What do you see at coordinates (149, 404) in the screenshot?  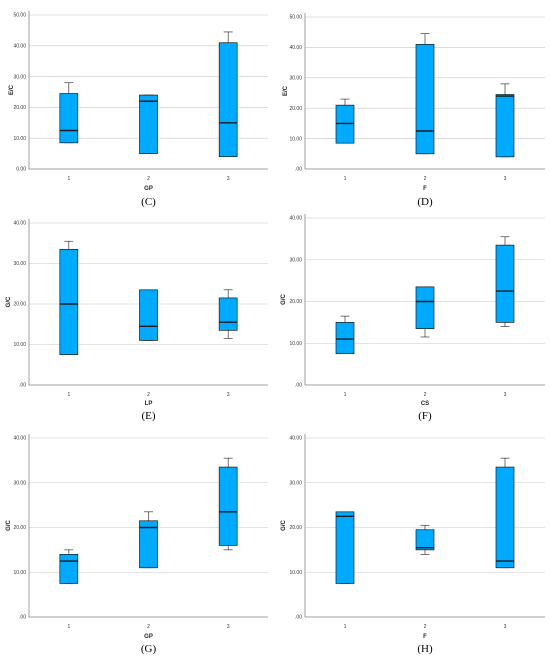 I see `x-axis-label: LP` at bounding box center [149, 404].